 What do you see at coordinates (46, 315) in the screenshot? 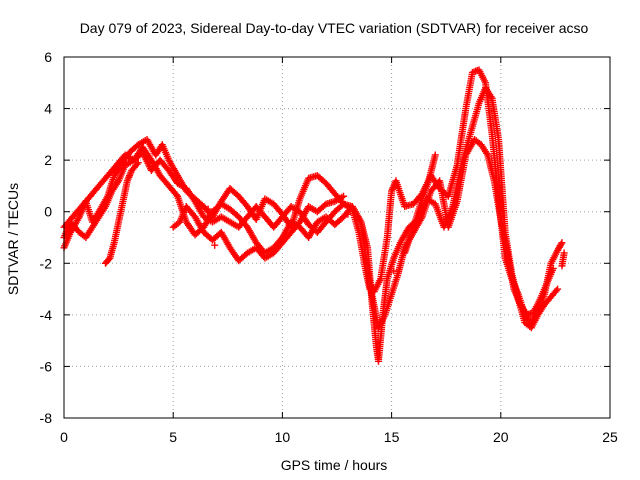
I see `y-tick-label: -4` at bounding box center [46, 315].